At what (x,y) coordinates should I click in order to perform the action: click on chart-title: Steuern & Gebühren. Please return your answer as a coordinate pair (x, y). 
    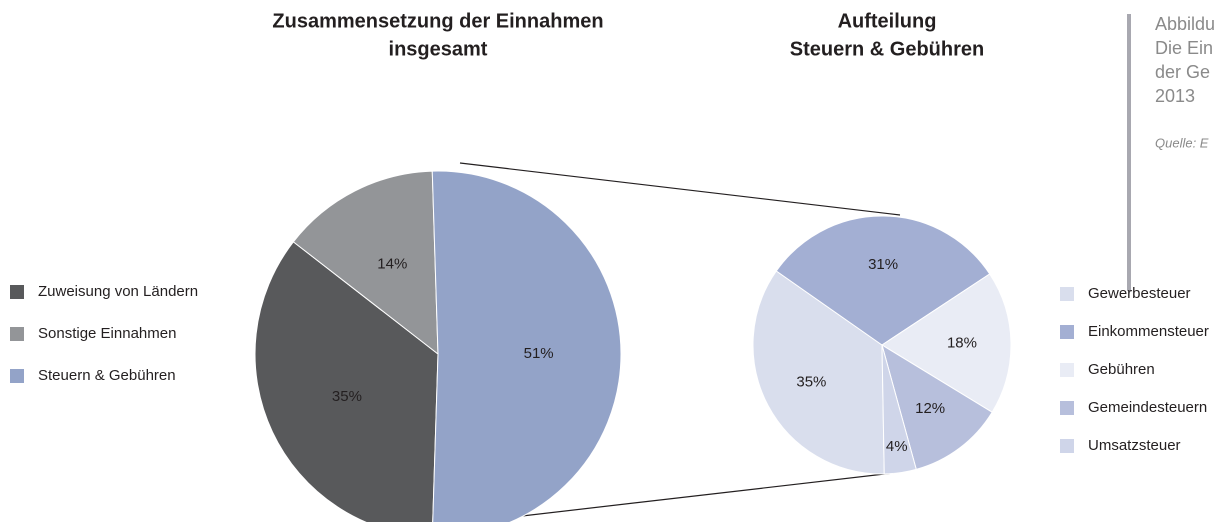
    Looking at the image, I should click on (887, 49).